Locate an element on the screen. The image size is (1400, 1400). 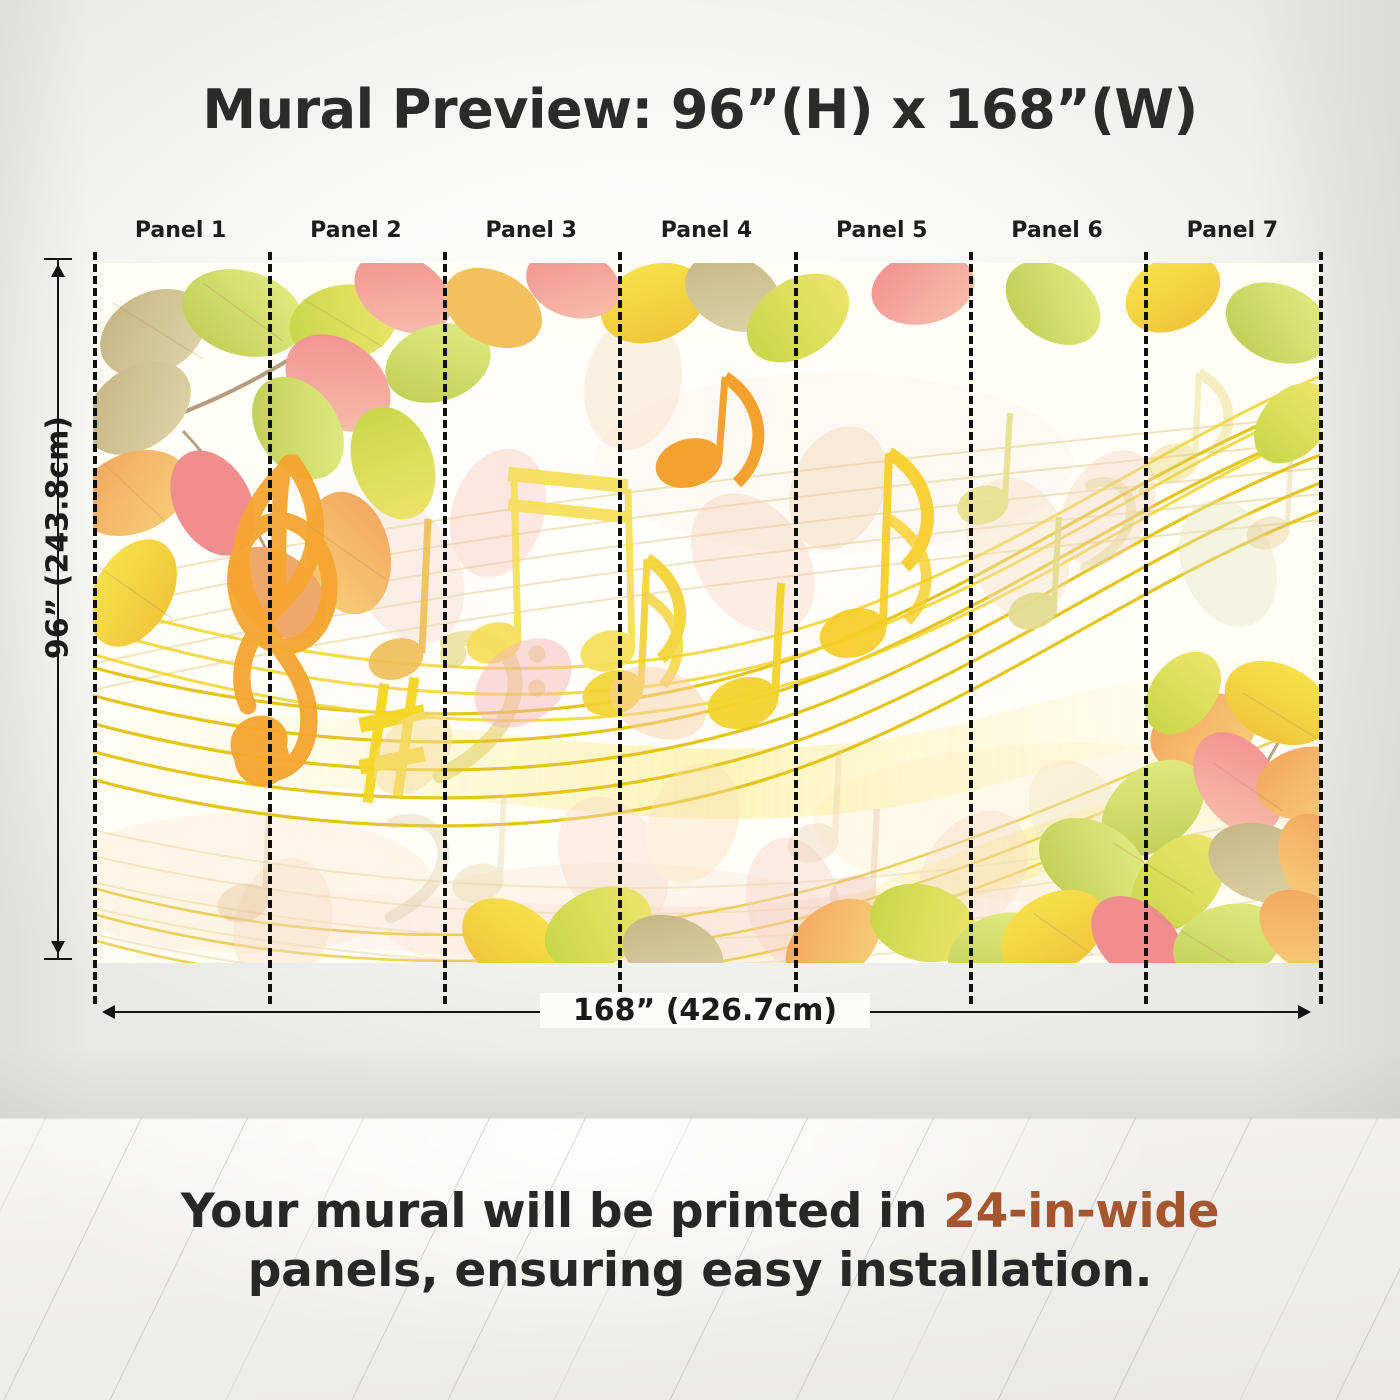
panel-label-6: Panel 6 is located at coordinates (1057, 230).